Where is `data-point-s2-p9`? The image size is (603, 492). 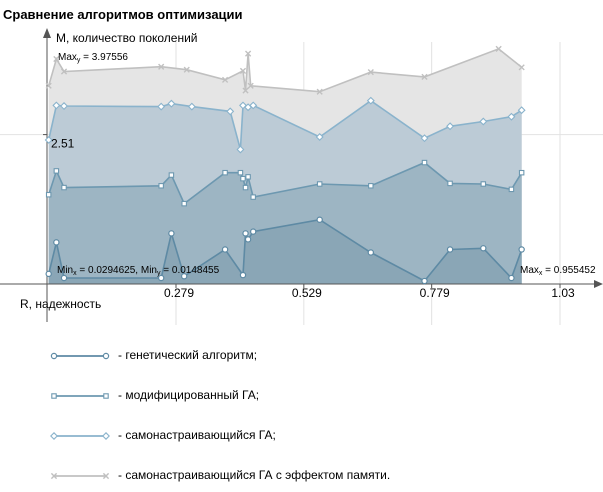 data-point-s2-p9 is located at coordinates (245, 187).